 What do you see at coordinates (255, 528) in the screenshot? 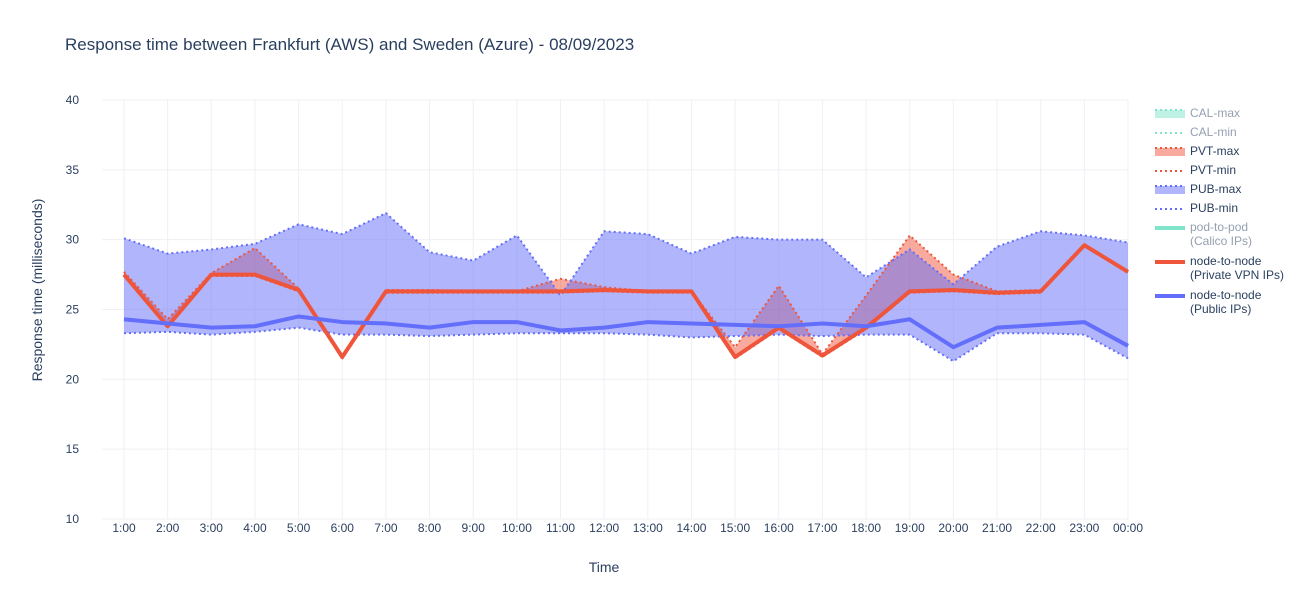
I see `x-tick-label: 4:00` at bounding box center [255, 528].